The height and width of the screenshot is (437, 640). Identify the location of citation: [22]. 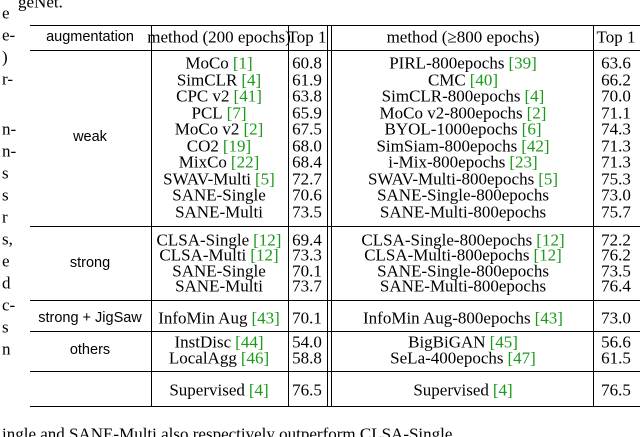
(245, 162).